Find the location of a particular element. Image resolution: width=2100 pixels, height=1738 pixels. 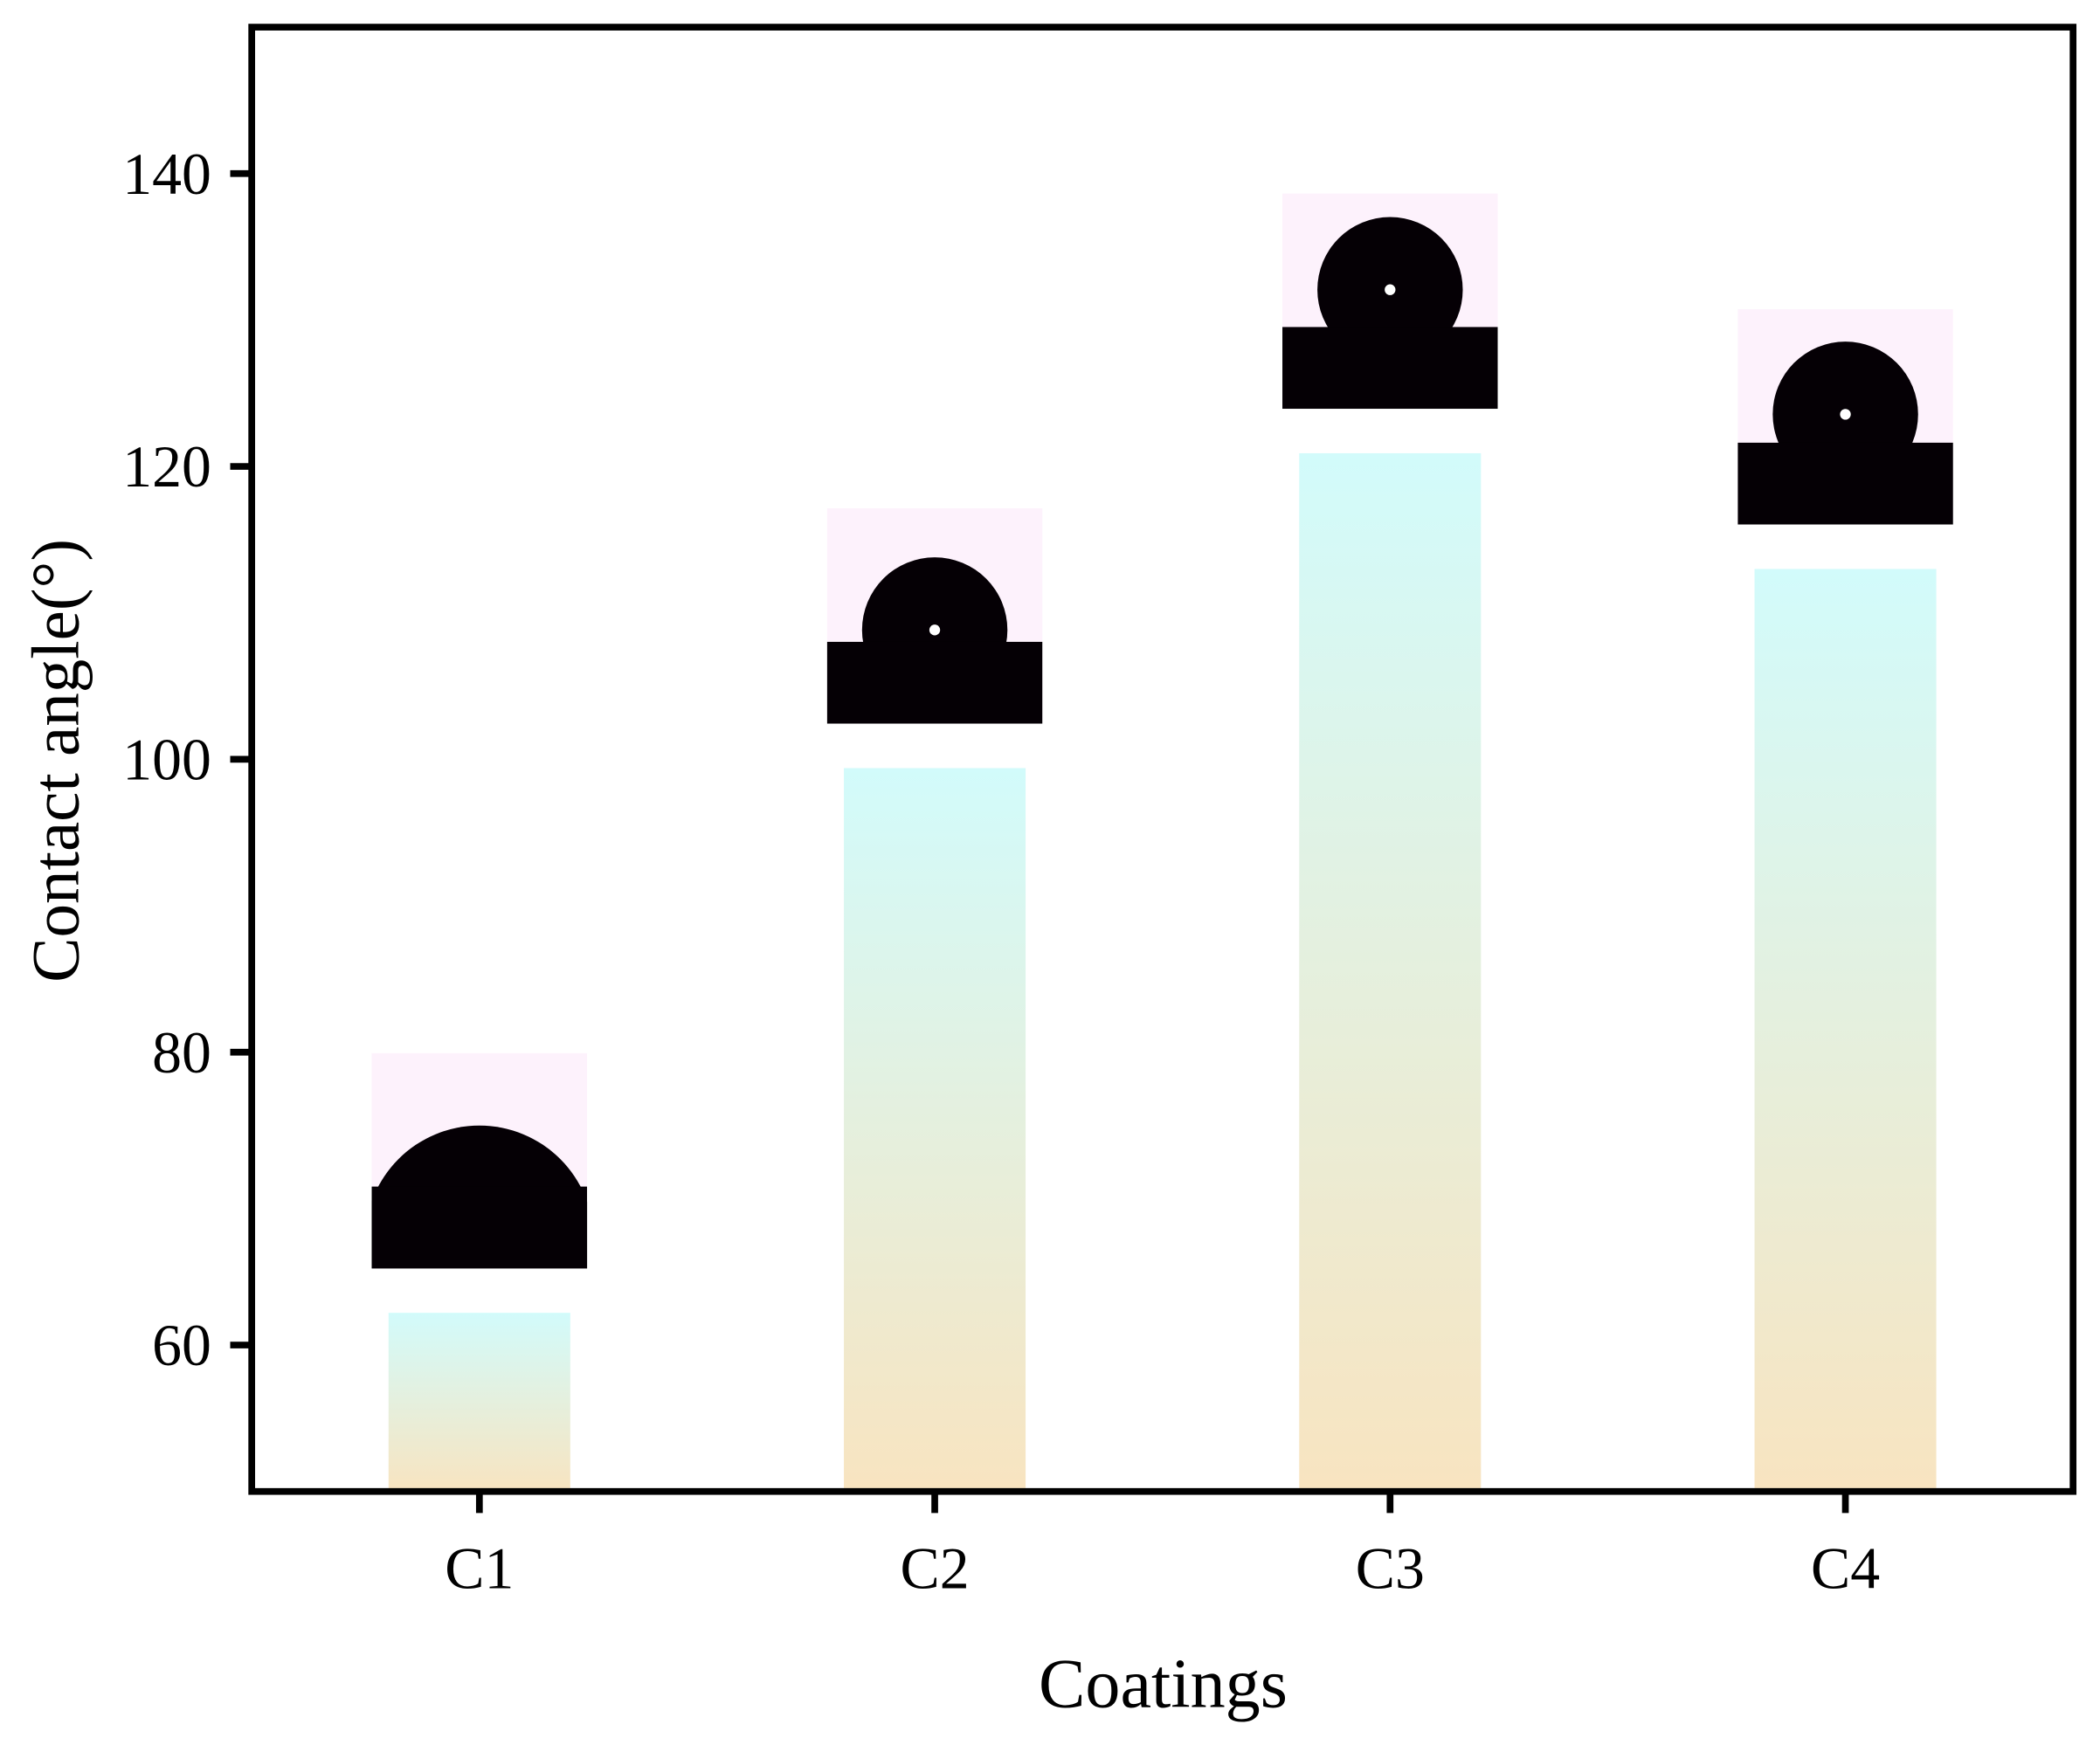

x-tick-label: C4 is located at coordinates (1846, 1569).